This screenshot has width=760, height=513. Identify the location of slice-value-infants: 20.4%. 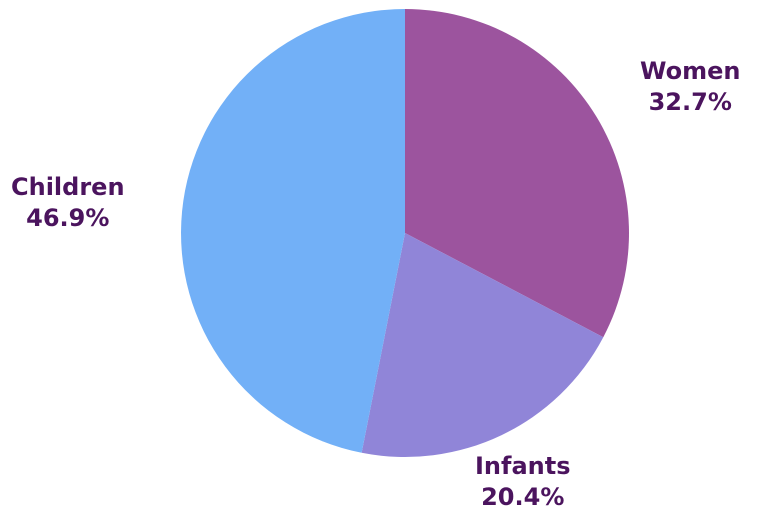
(523, 497).